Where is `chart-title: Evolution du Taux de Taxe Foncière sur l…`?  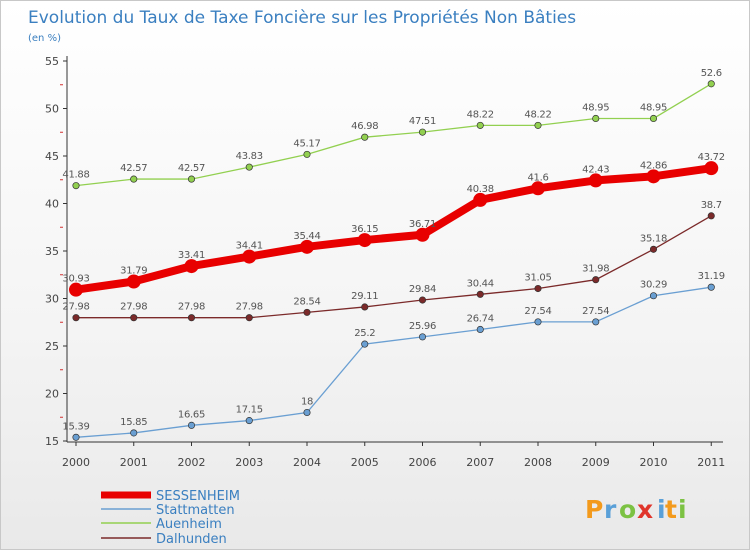 chart-title: Evolution du Taux de Taxe Foncière sur l… is located at coordinates (302, 18).